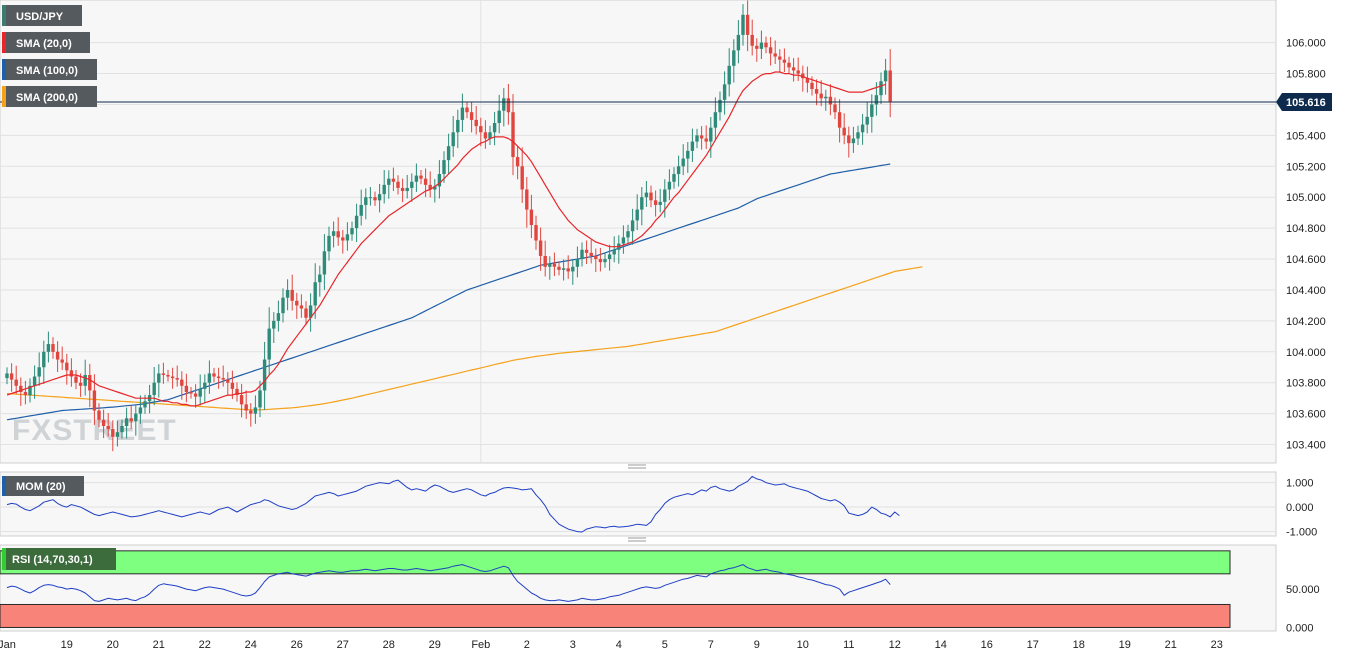  What do you see at coordinates (1217, 645) in the screenshot?
I see `time-tick-label: 23` at bounding box center [1217, 645].